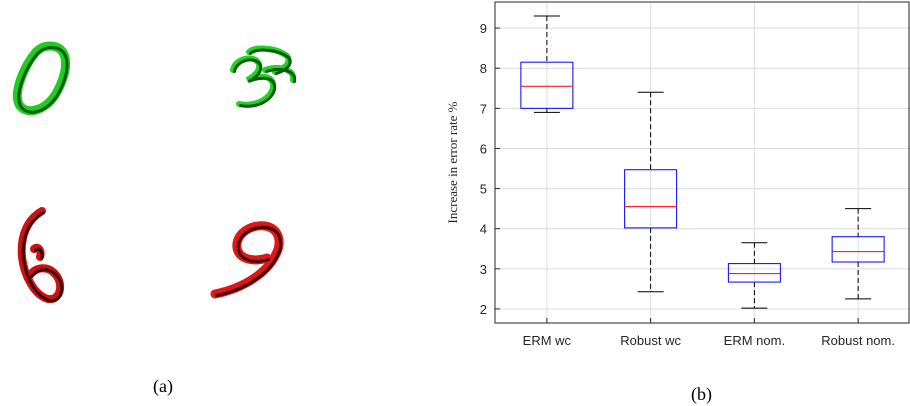  Describe the element at coordinates (41, 78) in the screenshot. I see `digit-0-image` at that location.